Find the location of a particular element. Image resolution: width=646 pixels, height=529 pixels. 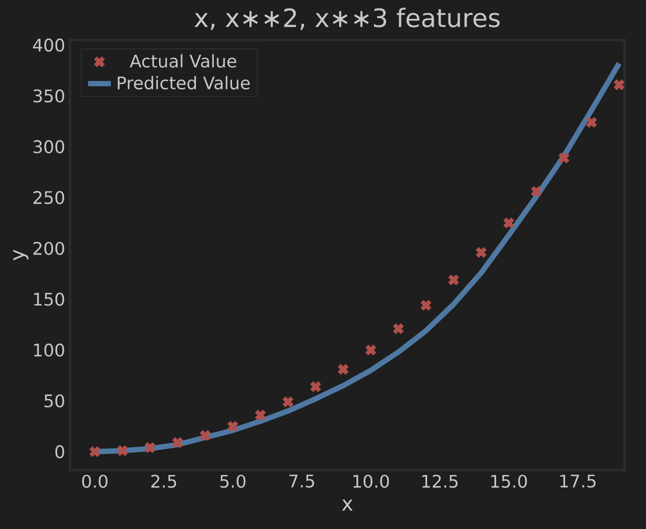

x-tick-label: 12.5 is located at coordinates (440, 481).